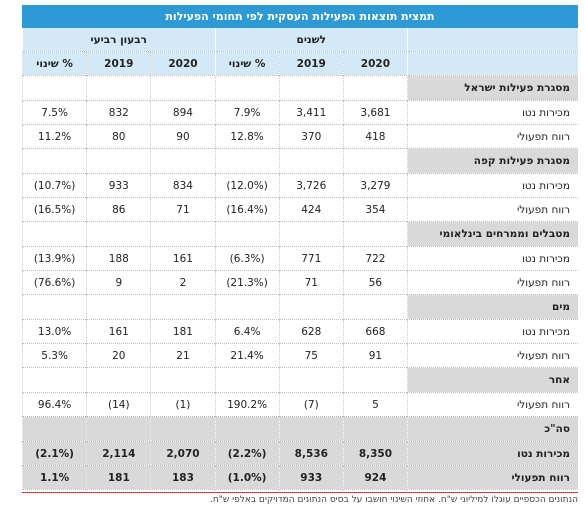 Image resolution: width=584 pixels, height=512 pixels. Describe the element at coordinates (492, 429) in the screenshot. I see `section-title: סה"כ` at that location.